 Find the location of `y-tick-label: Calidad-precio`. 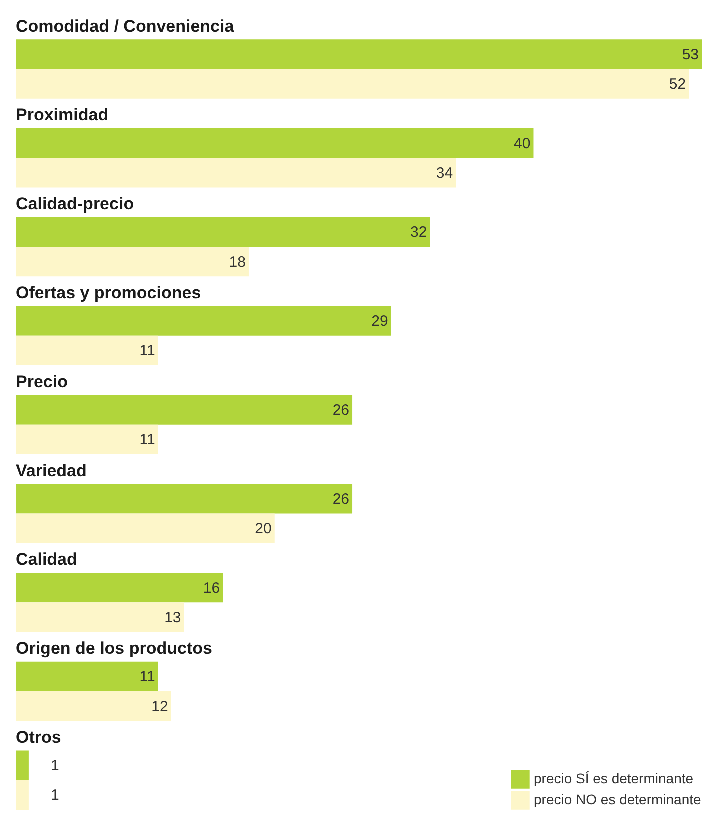

y-tick-label: Calidad-precio is located at coordinates (75, 204).